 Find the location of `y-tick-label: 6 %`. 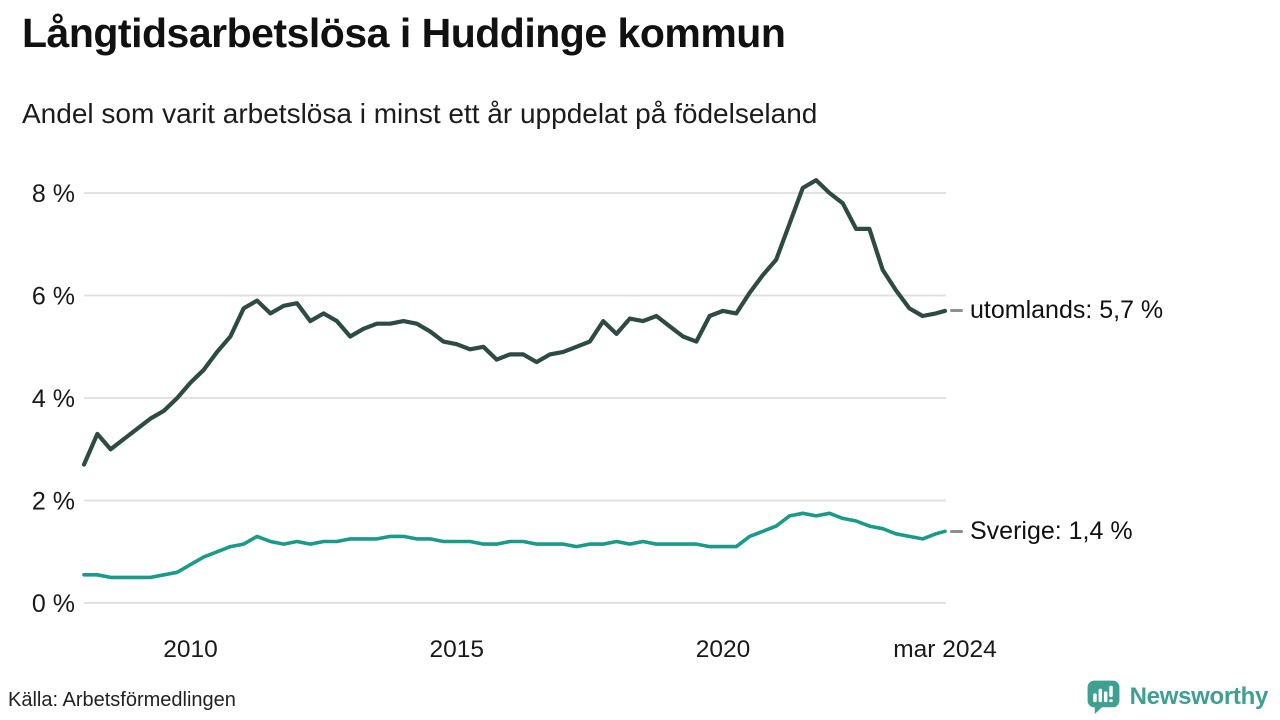

y-tick-label: 6 % is located at coordinates (53, 297).